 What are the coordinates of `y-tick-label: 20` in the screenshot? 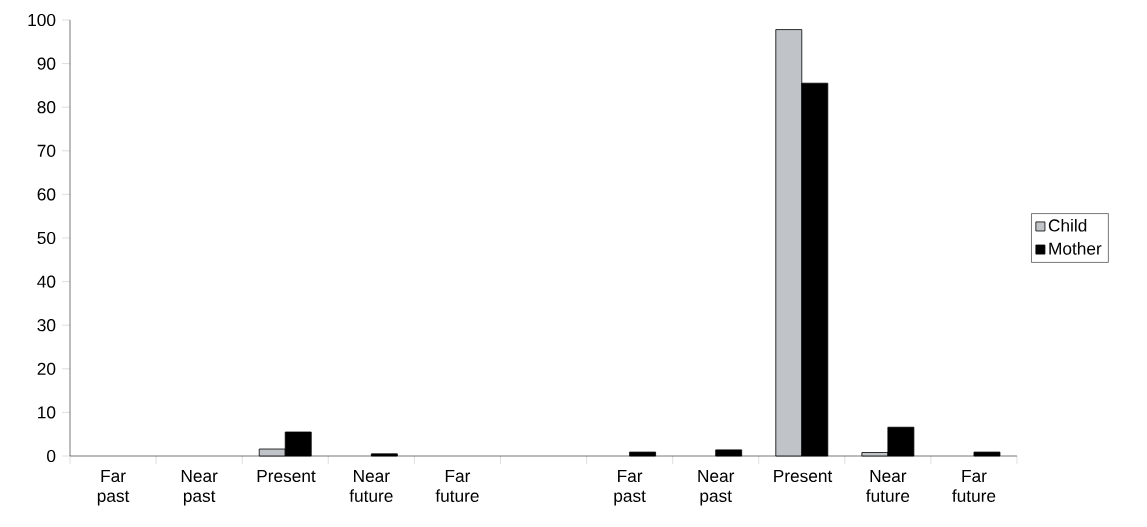 It's located at (46, 368).